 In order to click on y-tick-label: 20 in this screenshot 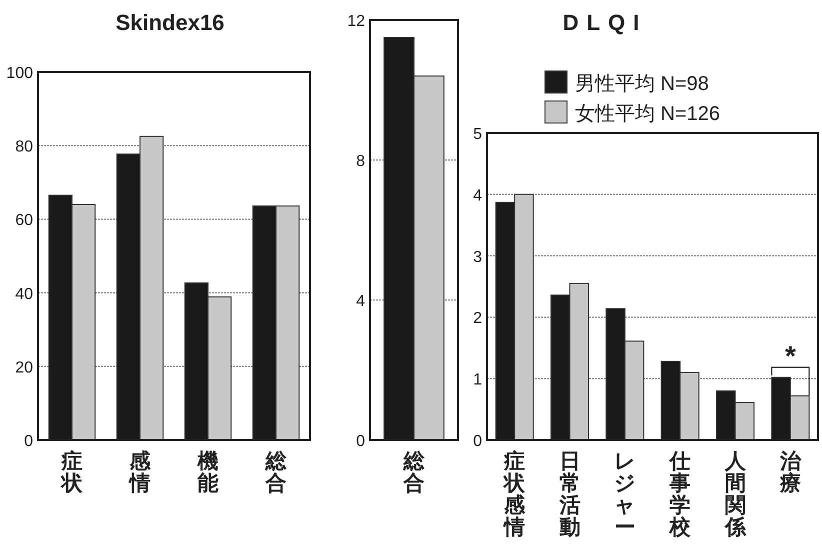, I will do `click(24, 367)`.